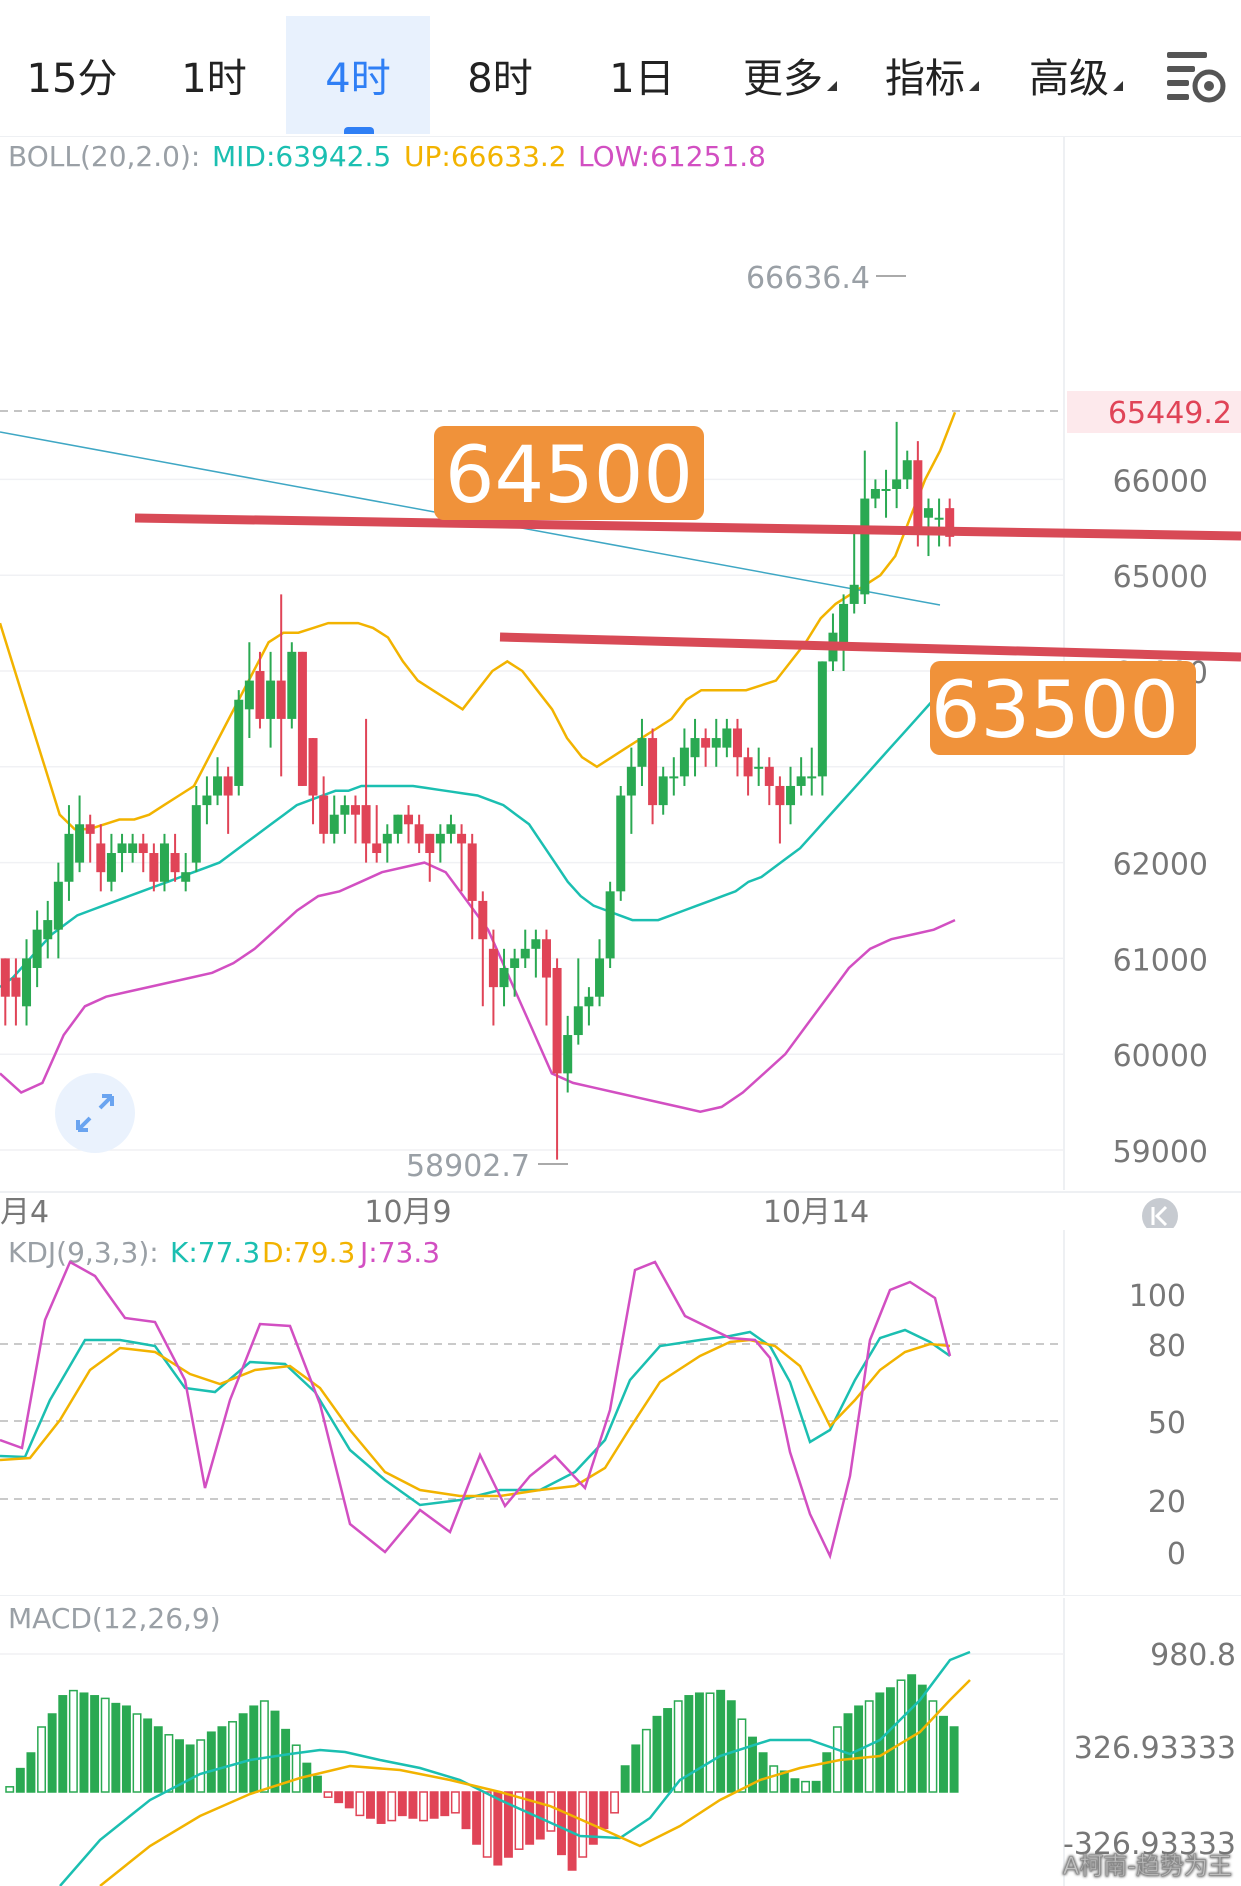 The height and width of the screenshot is (1886, 1241). Describe the element at coordinates (1193, 1655) in the screenshot. I see `macd-tick-label: 980.8` at that location.